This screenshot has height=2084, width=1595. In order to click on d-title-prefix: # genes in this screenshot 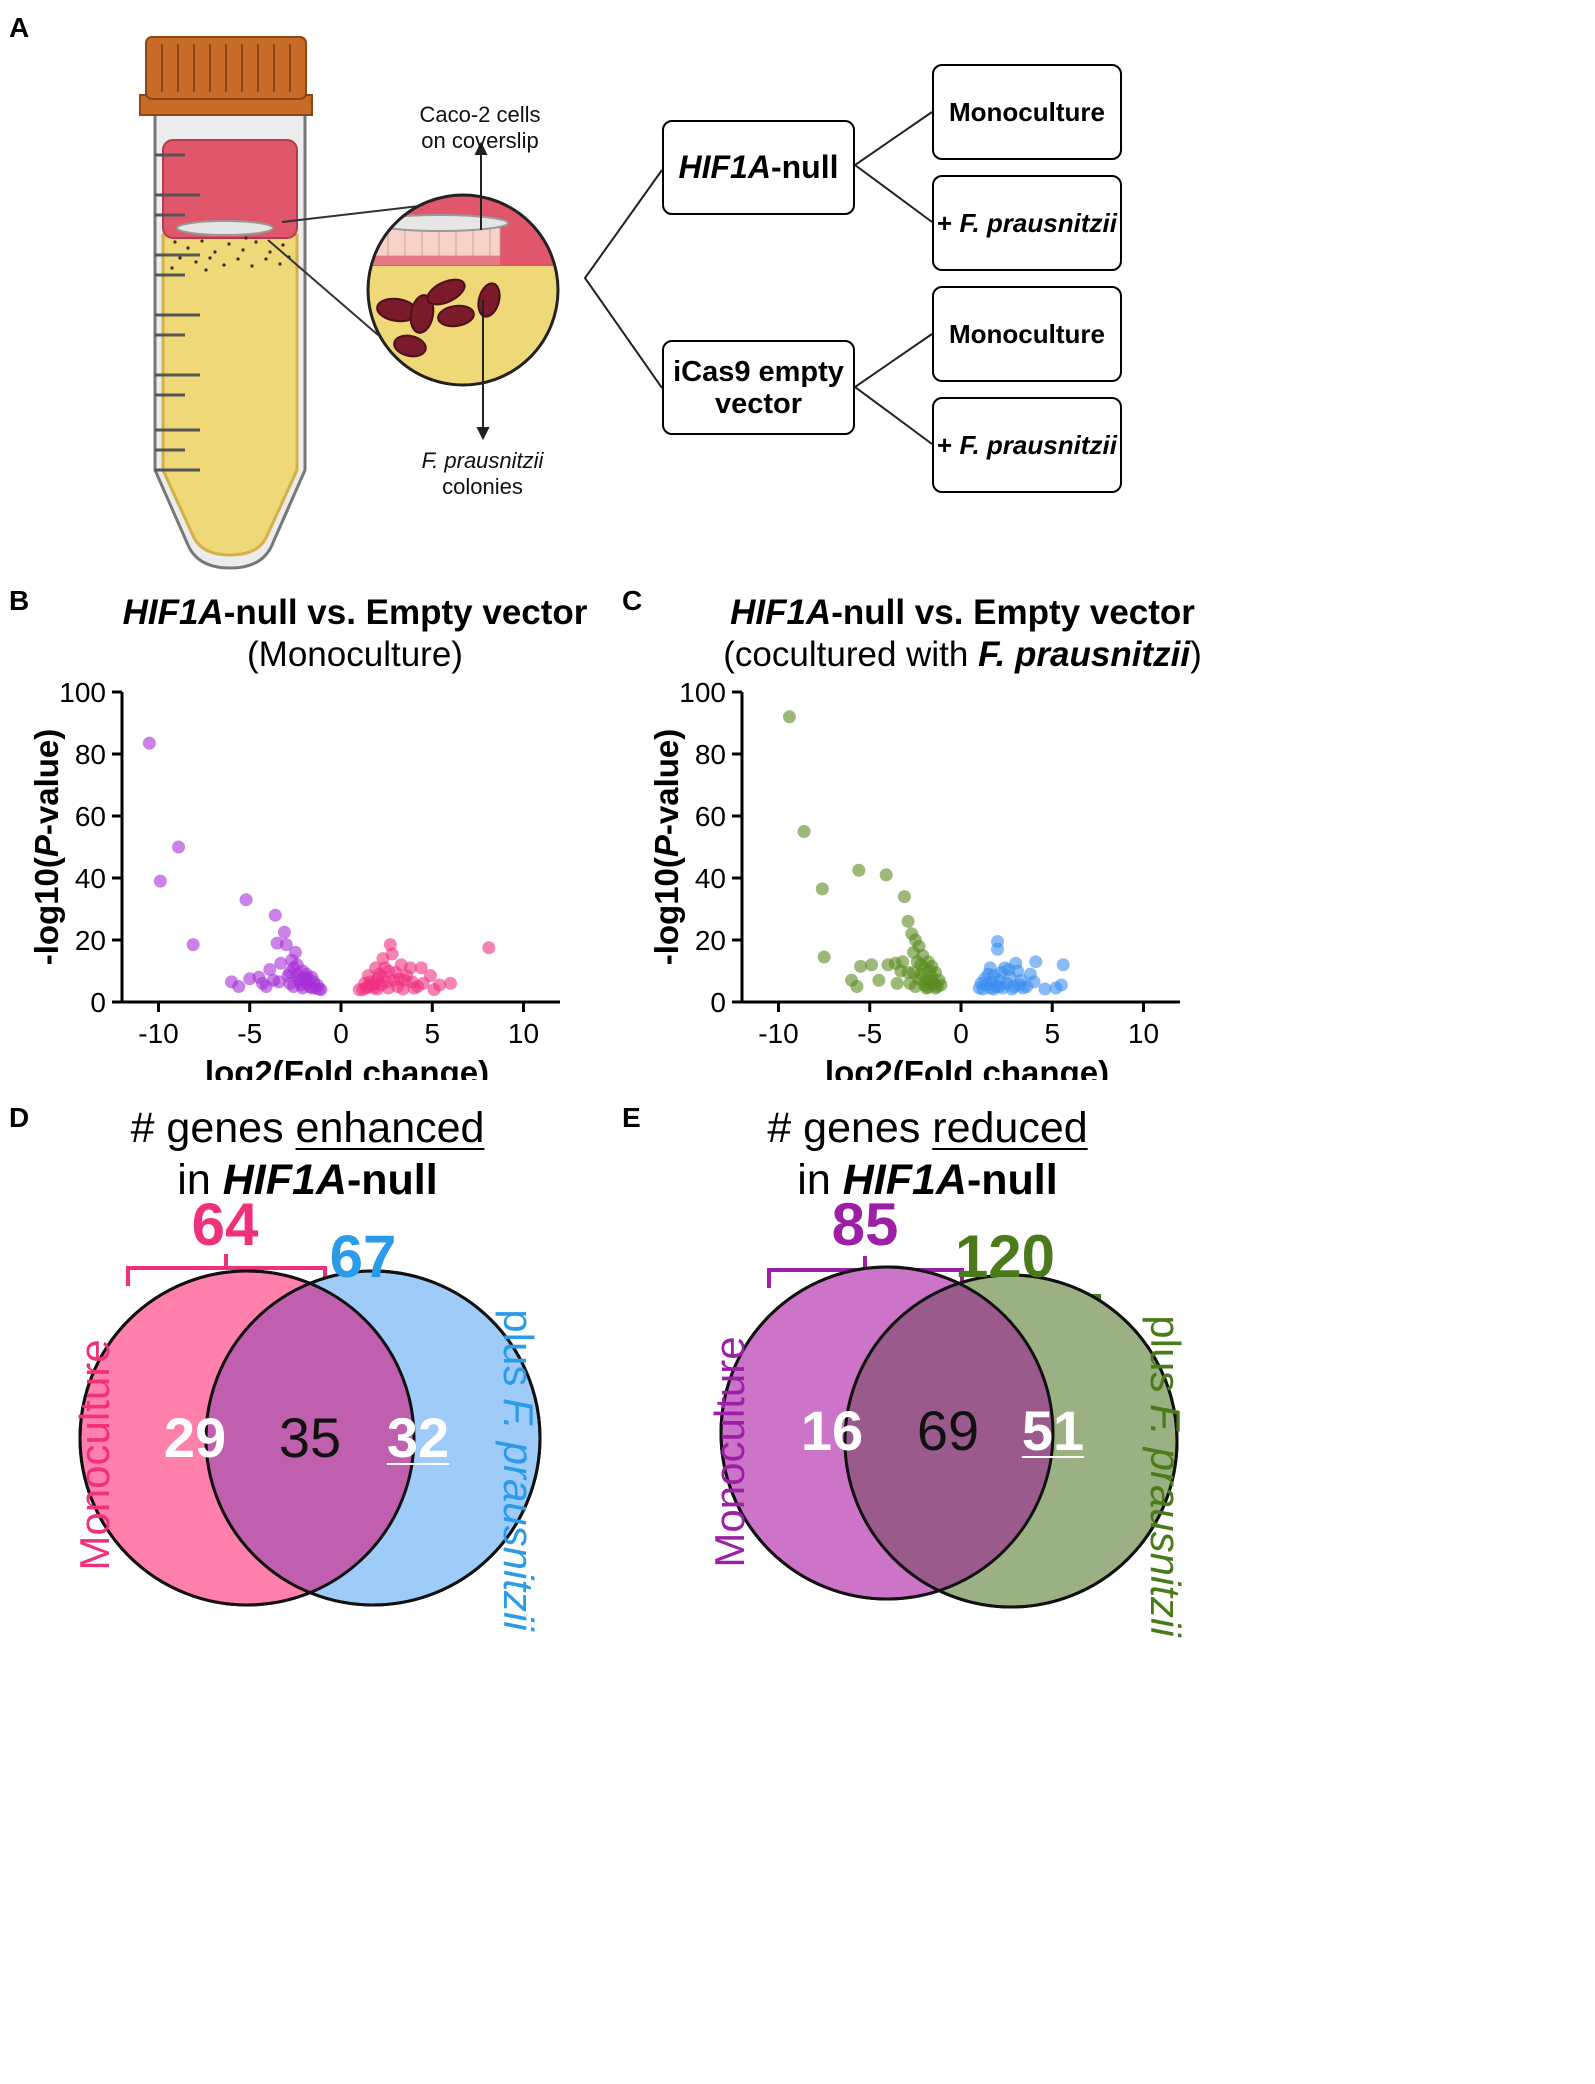, I will do `click(213, 1128)`.